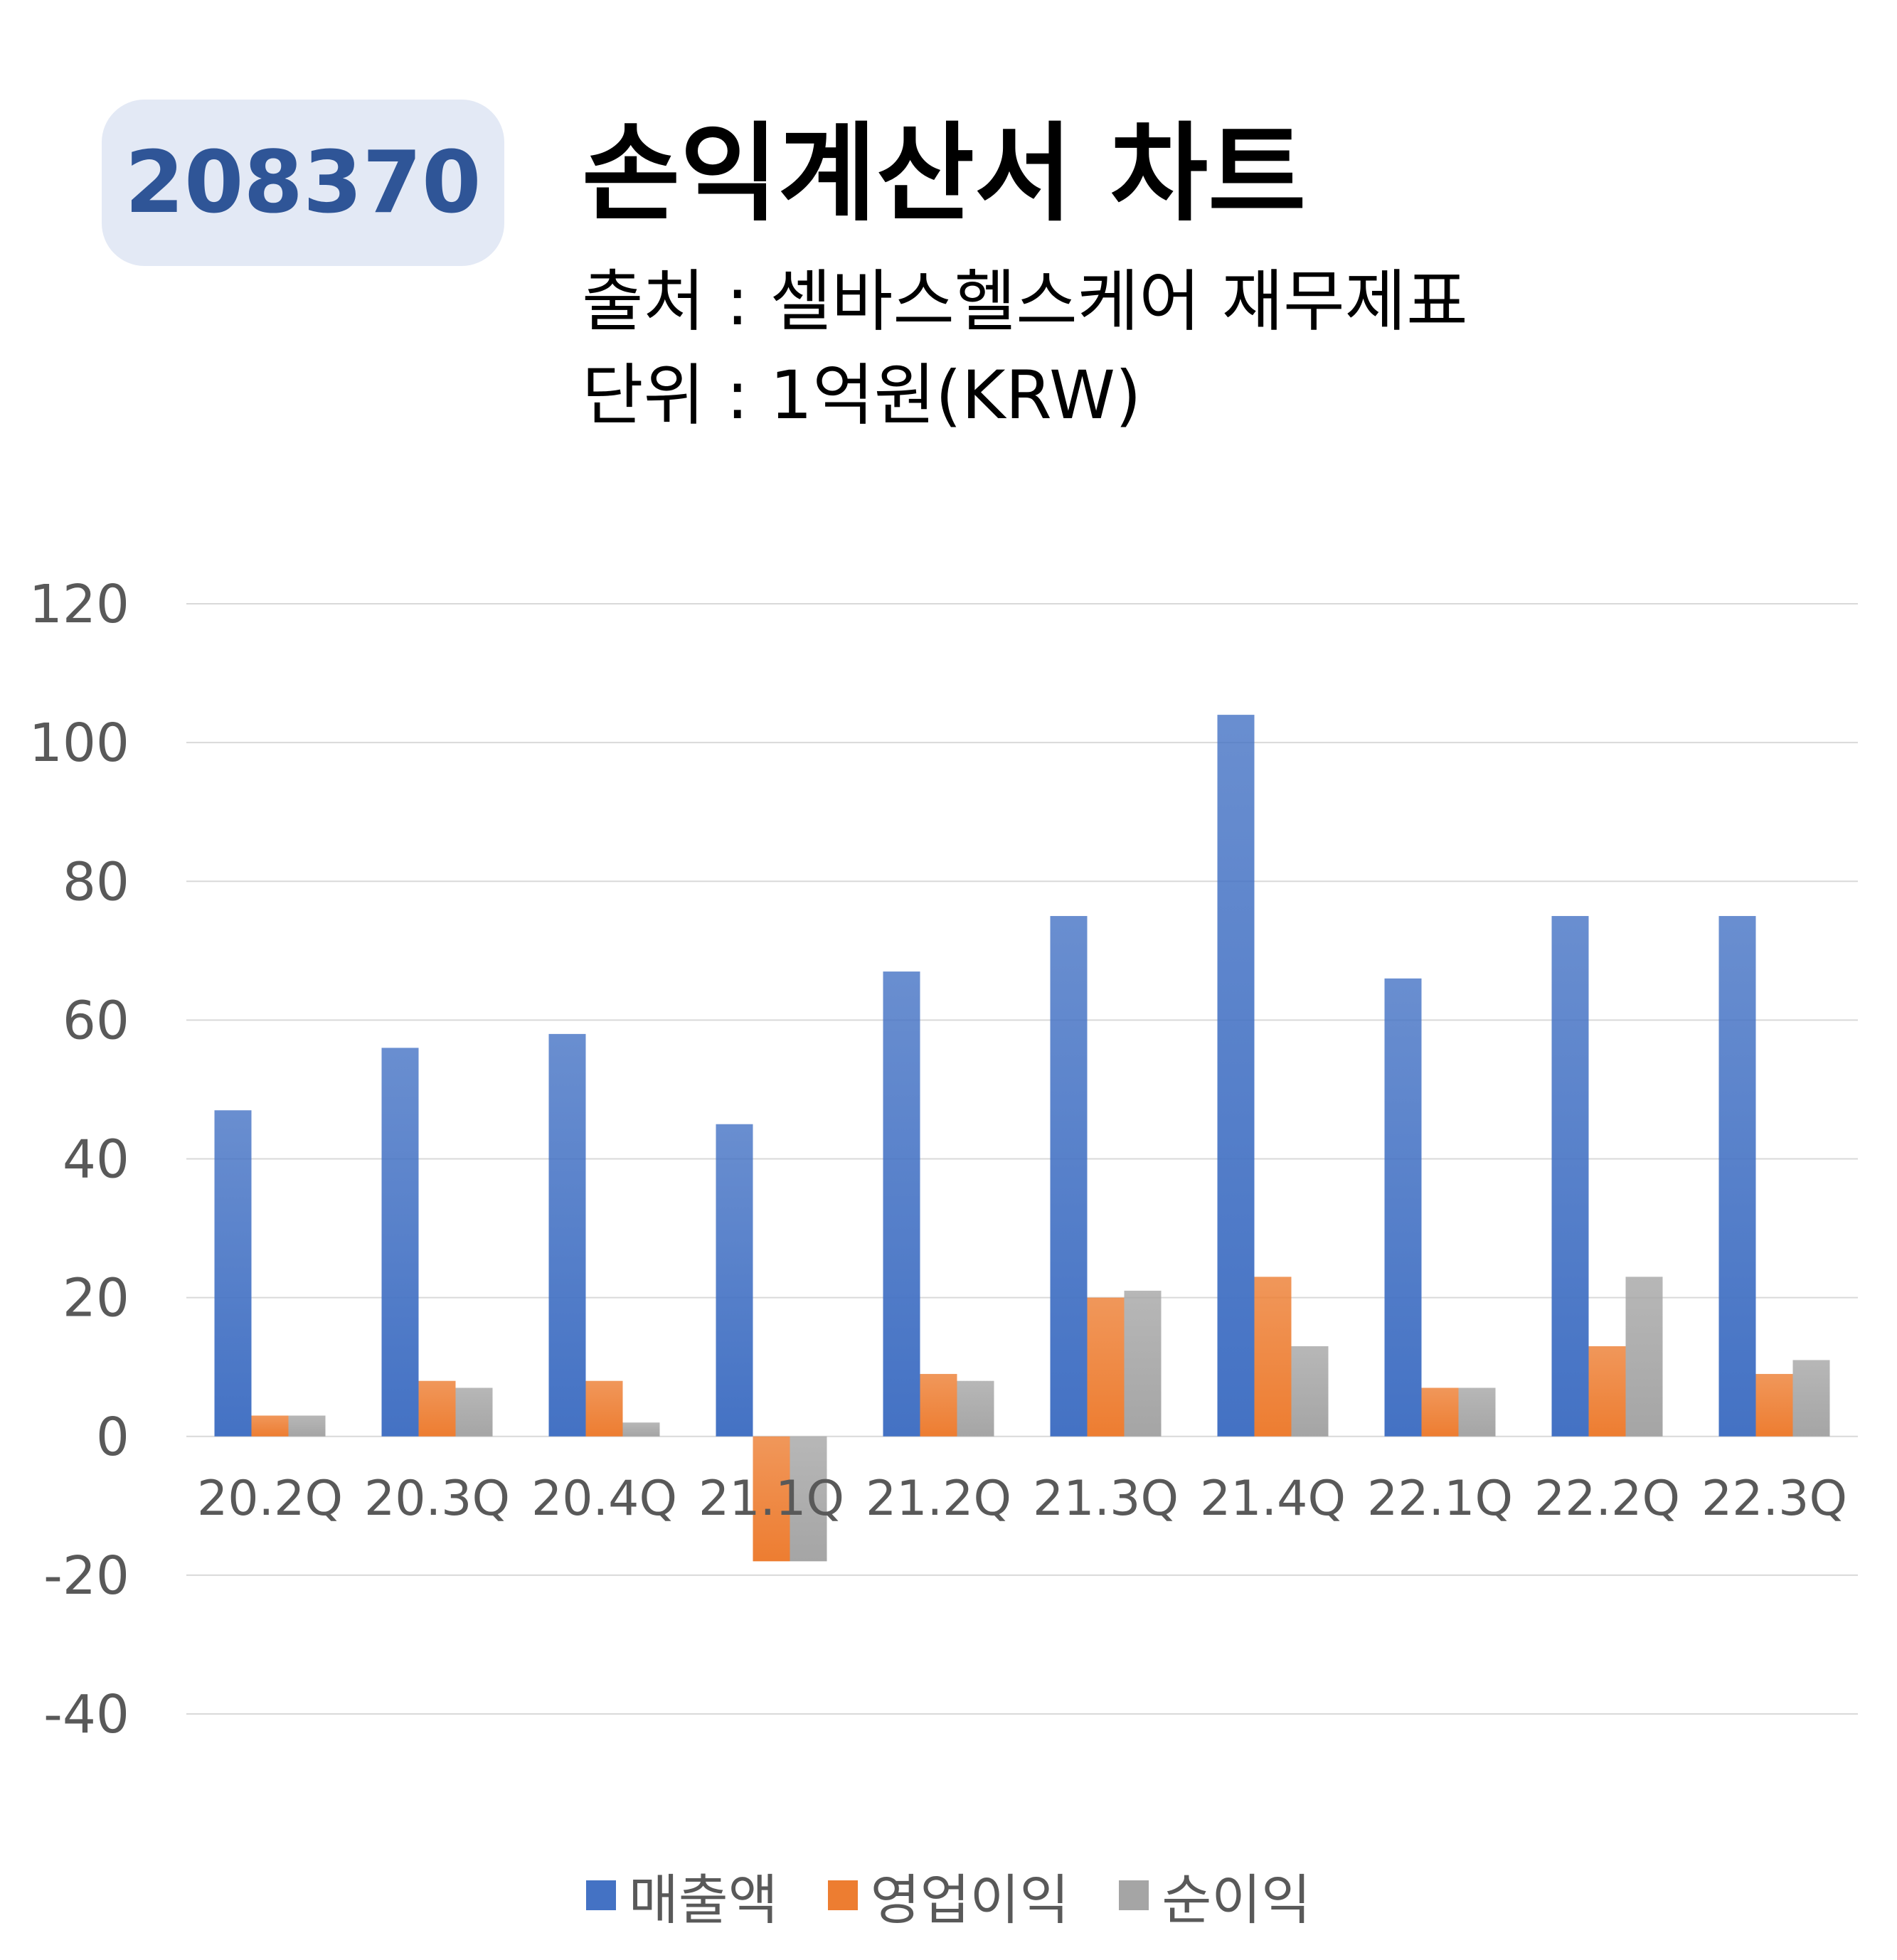 The height and width of the screenshot is (1960, 1897). Describe the element at coordinates (113, 1437) in the screenshot. I see `y-tick-label: 0` at that location.